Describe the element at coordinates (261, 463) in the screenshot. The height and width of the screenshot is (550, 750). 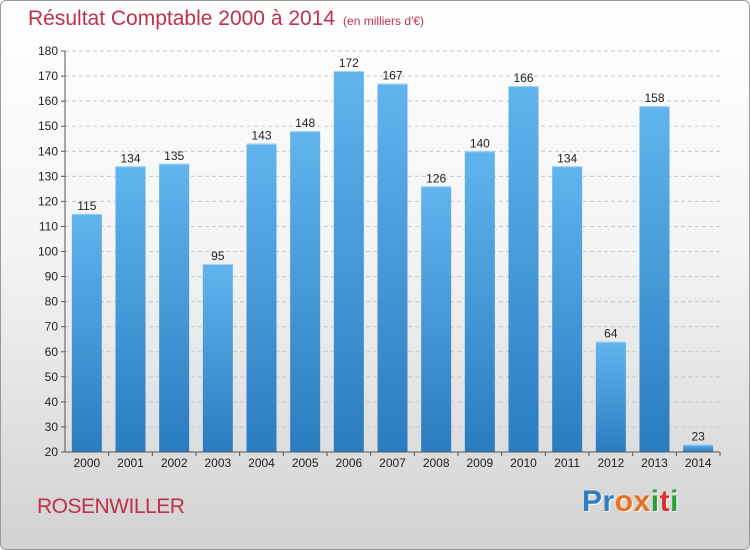
I see `x-tick-label: 2004` at that location.